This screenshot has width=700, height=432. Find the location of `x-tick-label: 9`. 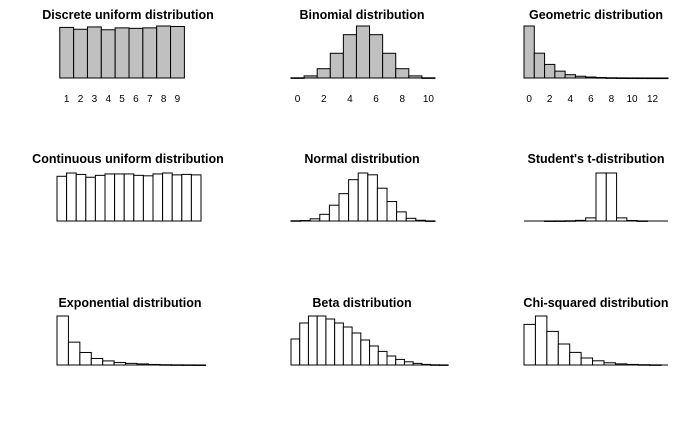

x-tick-label: 9 is located at coordinates (178, 99).